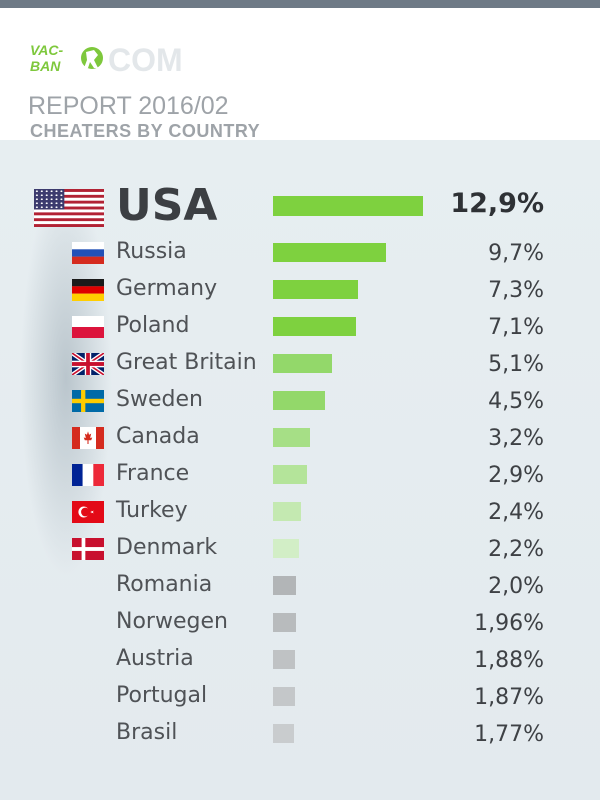  Describe the element at coordinates (516, 438) in the screenshot. I see `value-label: 3,2%` at that location.